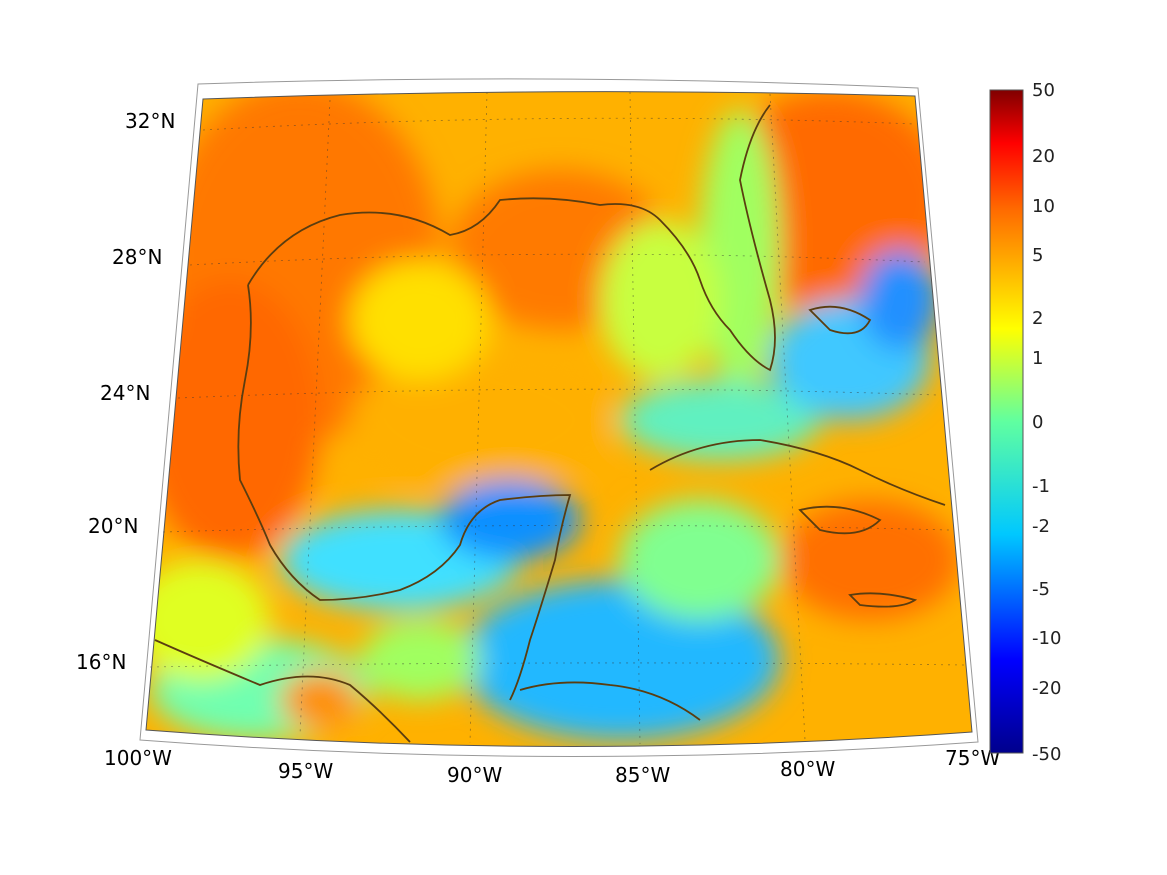 The image size is (1167, 875). Describe the element at coordinates (552, 766) in the screenshot. I see `lon-labels: 100°W 95°W 90°W 85°W 80°W 75°W` at that location.